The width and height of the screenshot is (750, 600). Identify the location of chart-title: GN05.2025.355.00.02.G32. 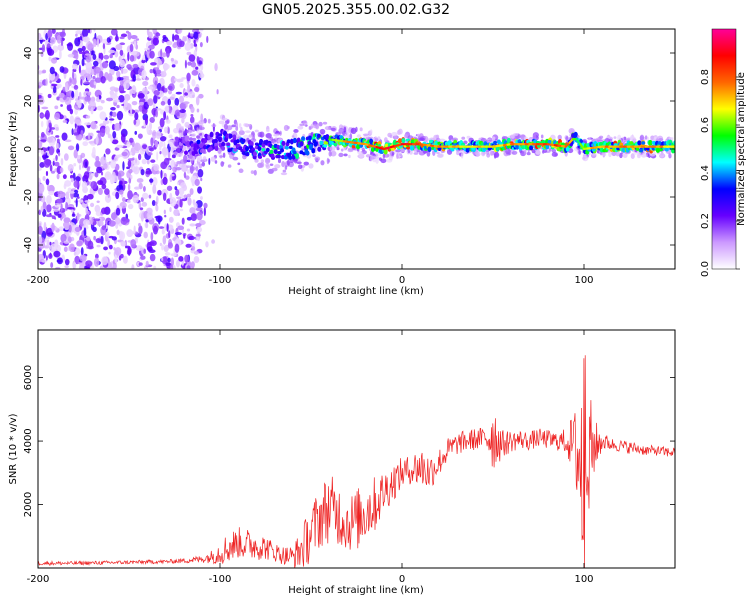
(356, 10).